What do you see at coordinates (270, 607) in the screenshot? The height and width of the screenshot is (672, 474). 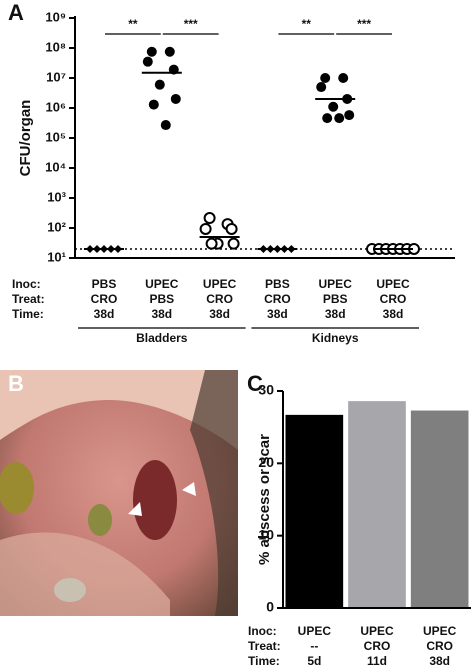 I see `y-tick-label: 0` at bounding box center [270, 607].